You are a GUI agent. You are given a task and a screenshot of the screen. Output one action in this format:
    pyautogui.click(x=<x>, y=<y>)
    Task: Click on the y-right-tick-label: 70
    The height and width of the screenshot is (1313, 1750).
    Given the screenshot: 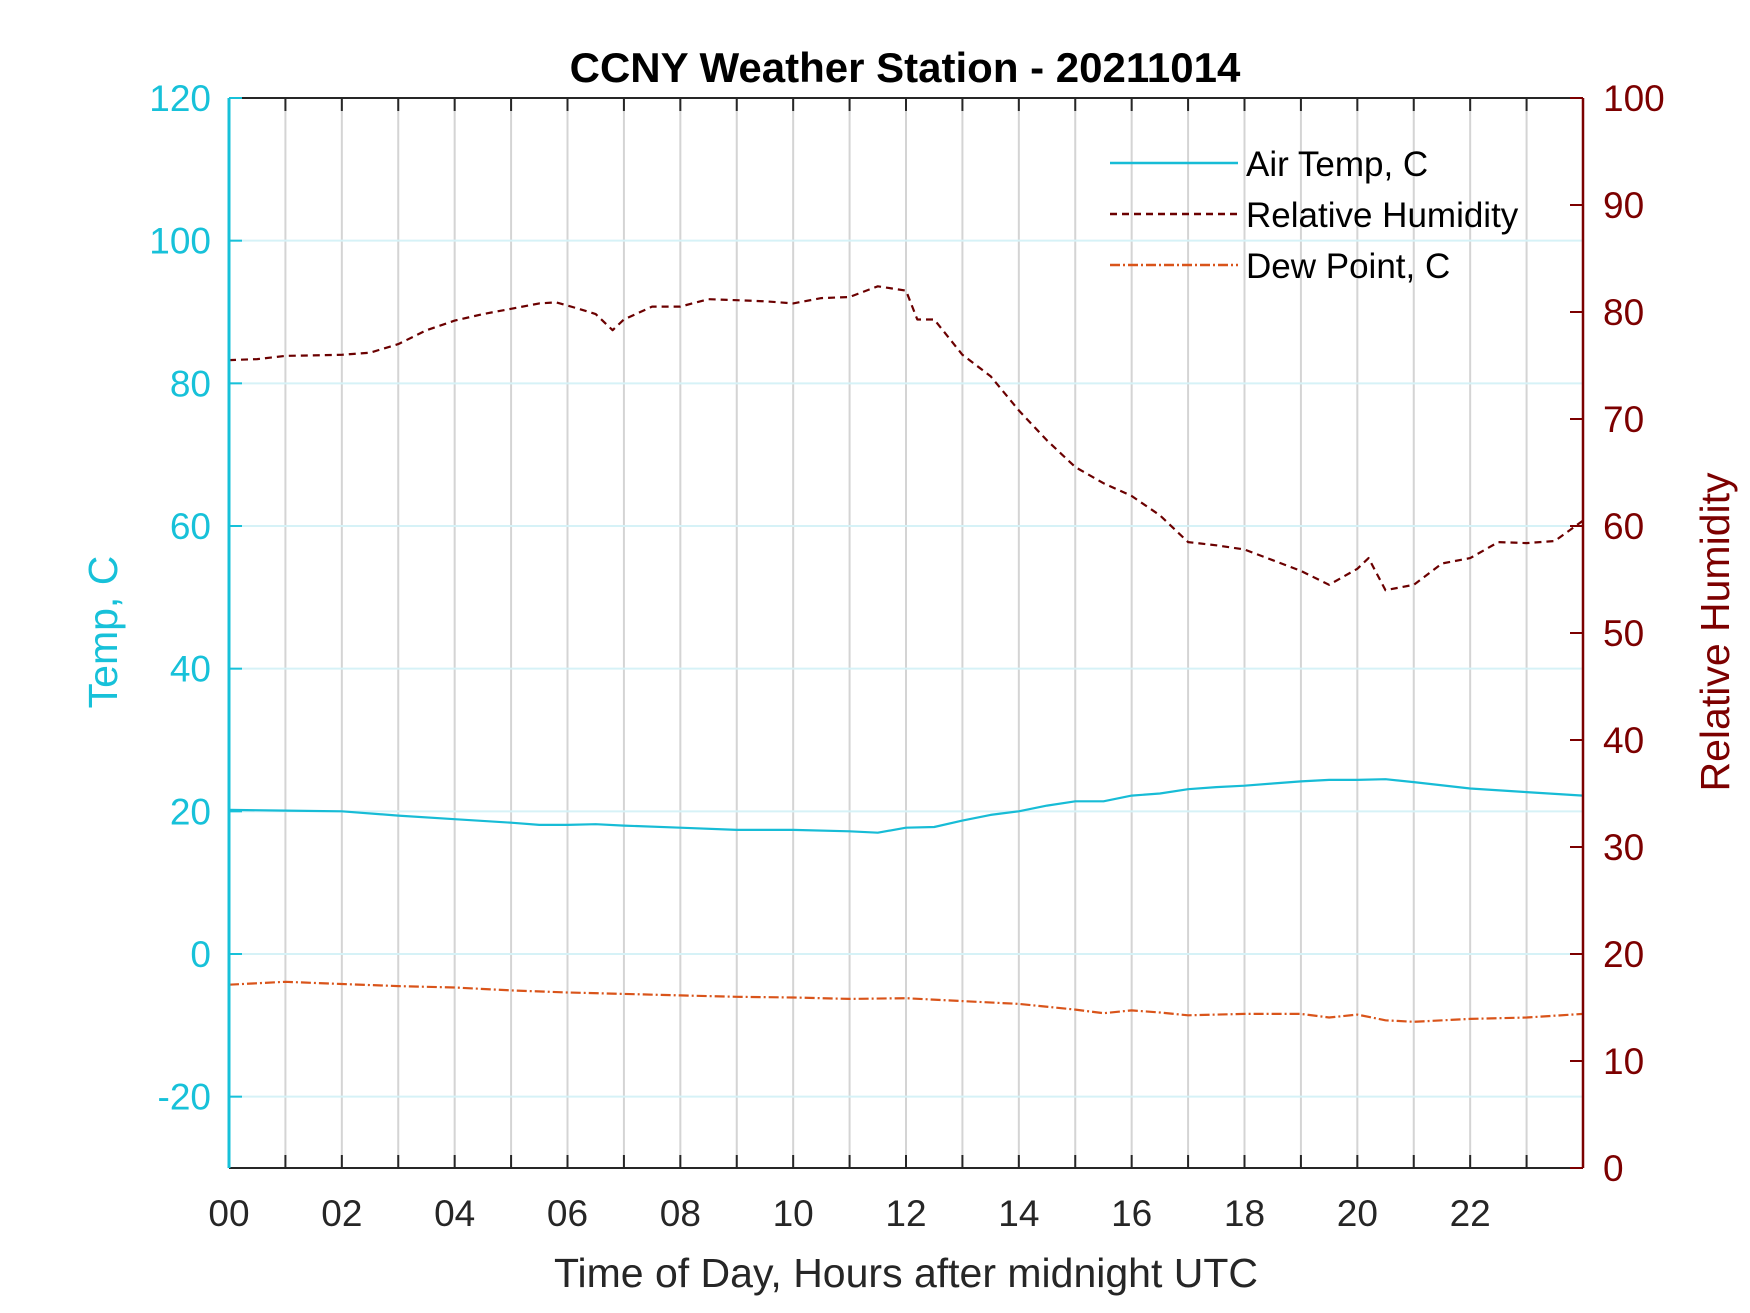 What is the action you would take?
    pyautogui.click(x=1623, y=419)
    